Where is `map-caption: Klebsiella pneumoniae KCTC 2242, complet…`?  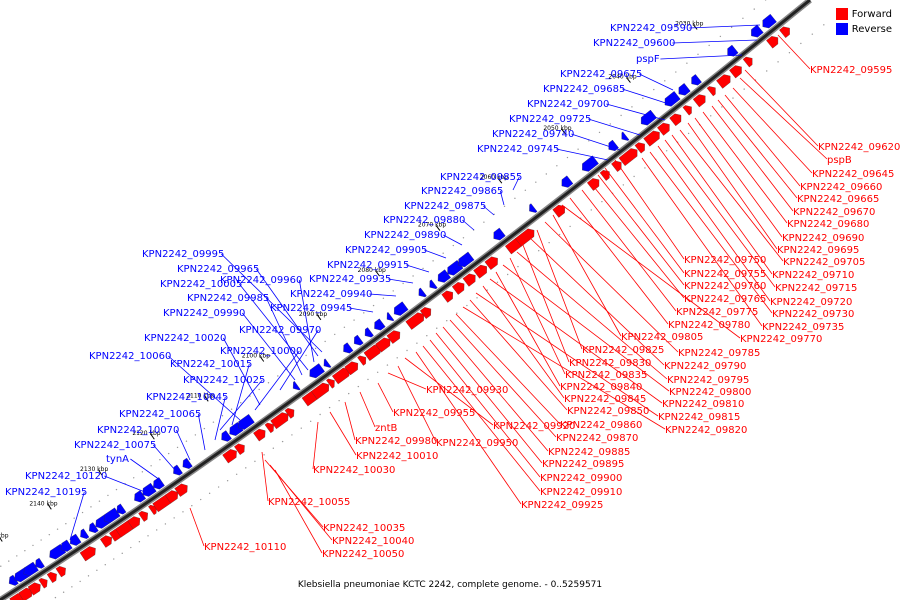 map-caption: Klebsiella pneumoniae KCTC 2242, complet… is located at coordinates (450, 585).